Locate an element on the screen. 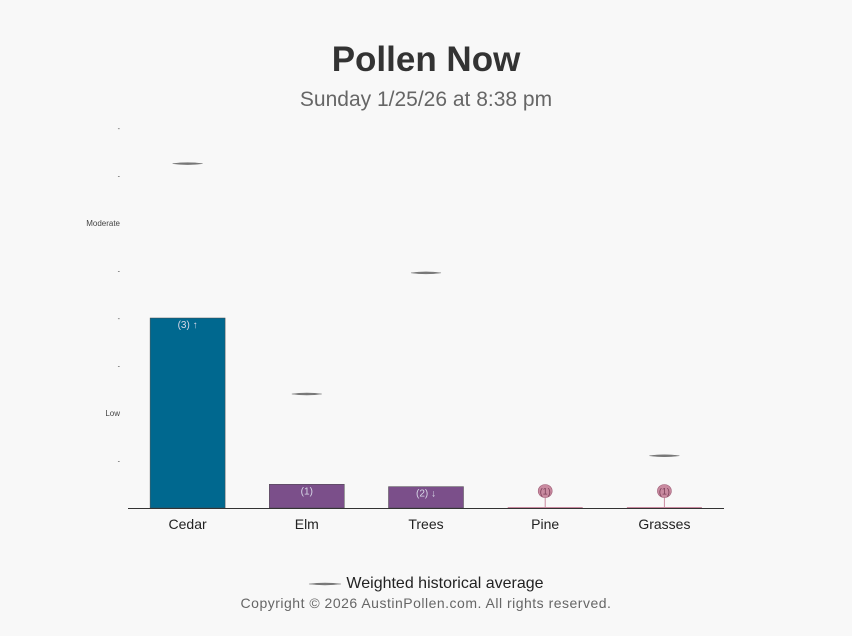 This screenshot has width=852, height=636. page-title: Pollen Now is located at coordinates (426, 59).